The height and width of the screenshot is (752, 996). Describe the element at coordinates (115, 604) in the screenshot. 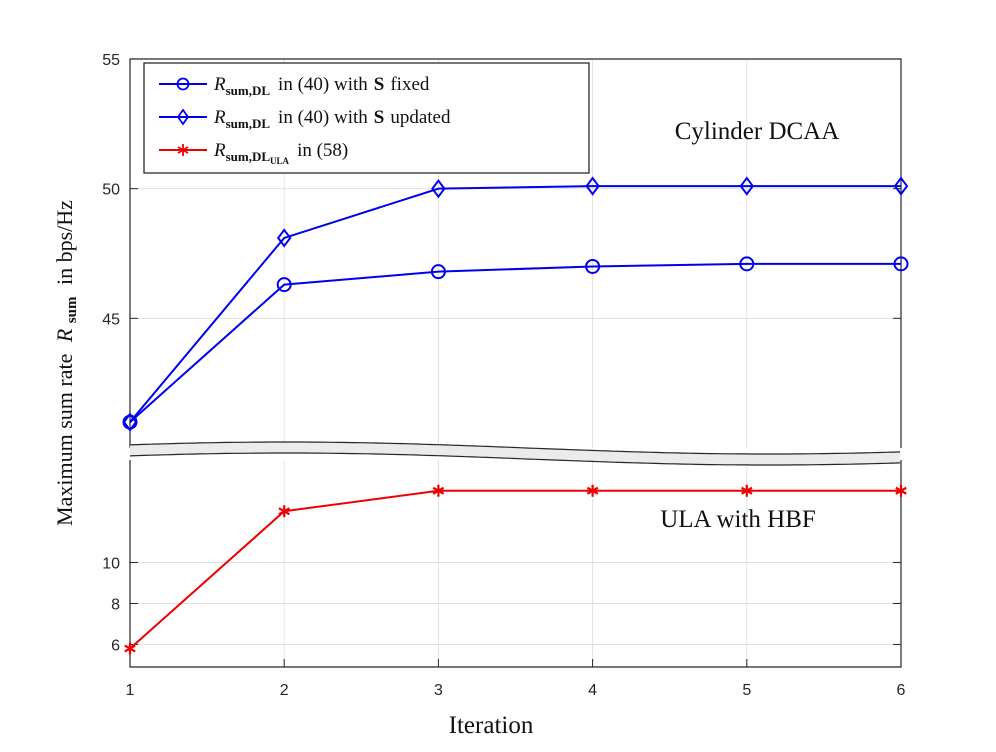

I see `y-tick-label: 8` at that location.